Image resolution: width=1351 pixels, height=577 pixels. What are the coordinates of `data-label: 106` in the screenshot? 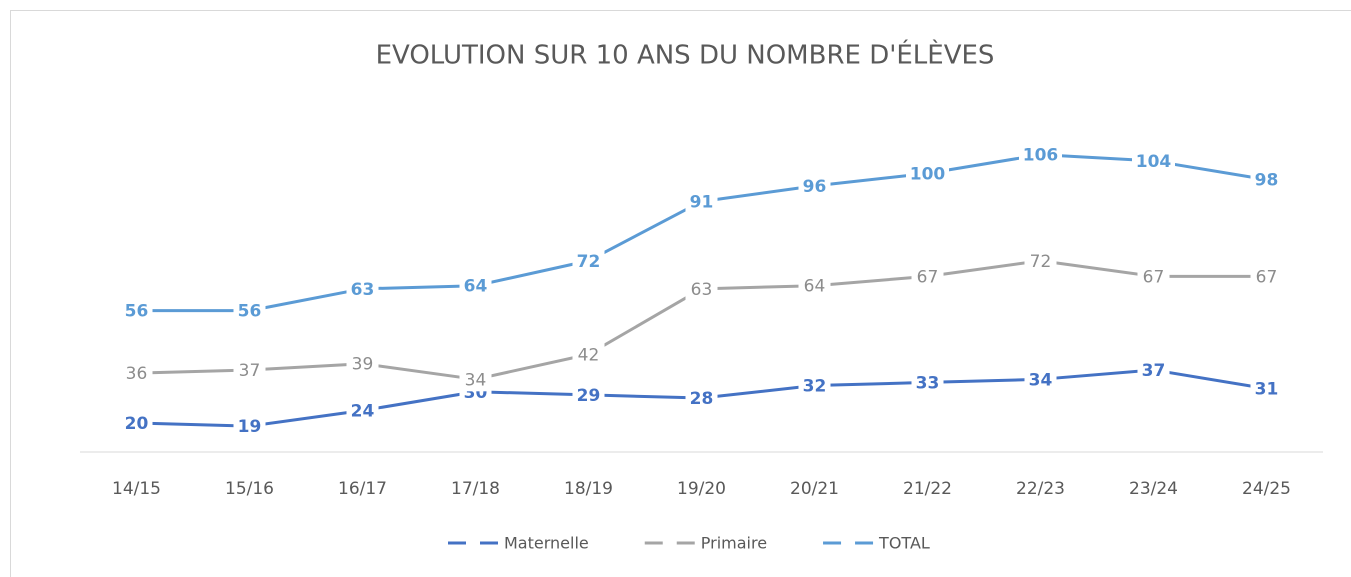 It's located at (1041, 156).